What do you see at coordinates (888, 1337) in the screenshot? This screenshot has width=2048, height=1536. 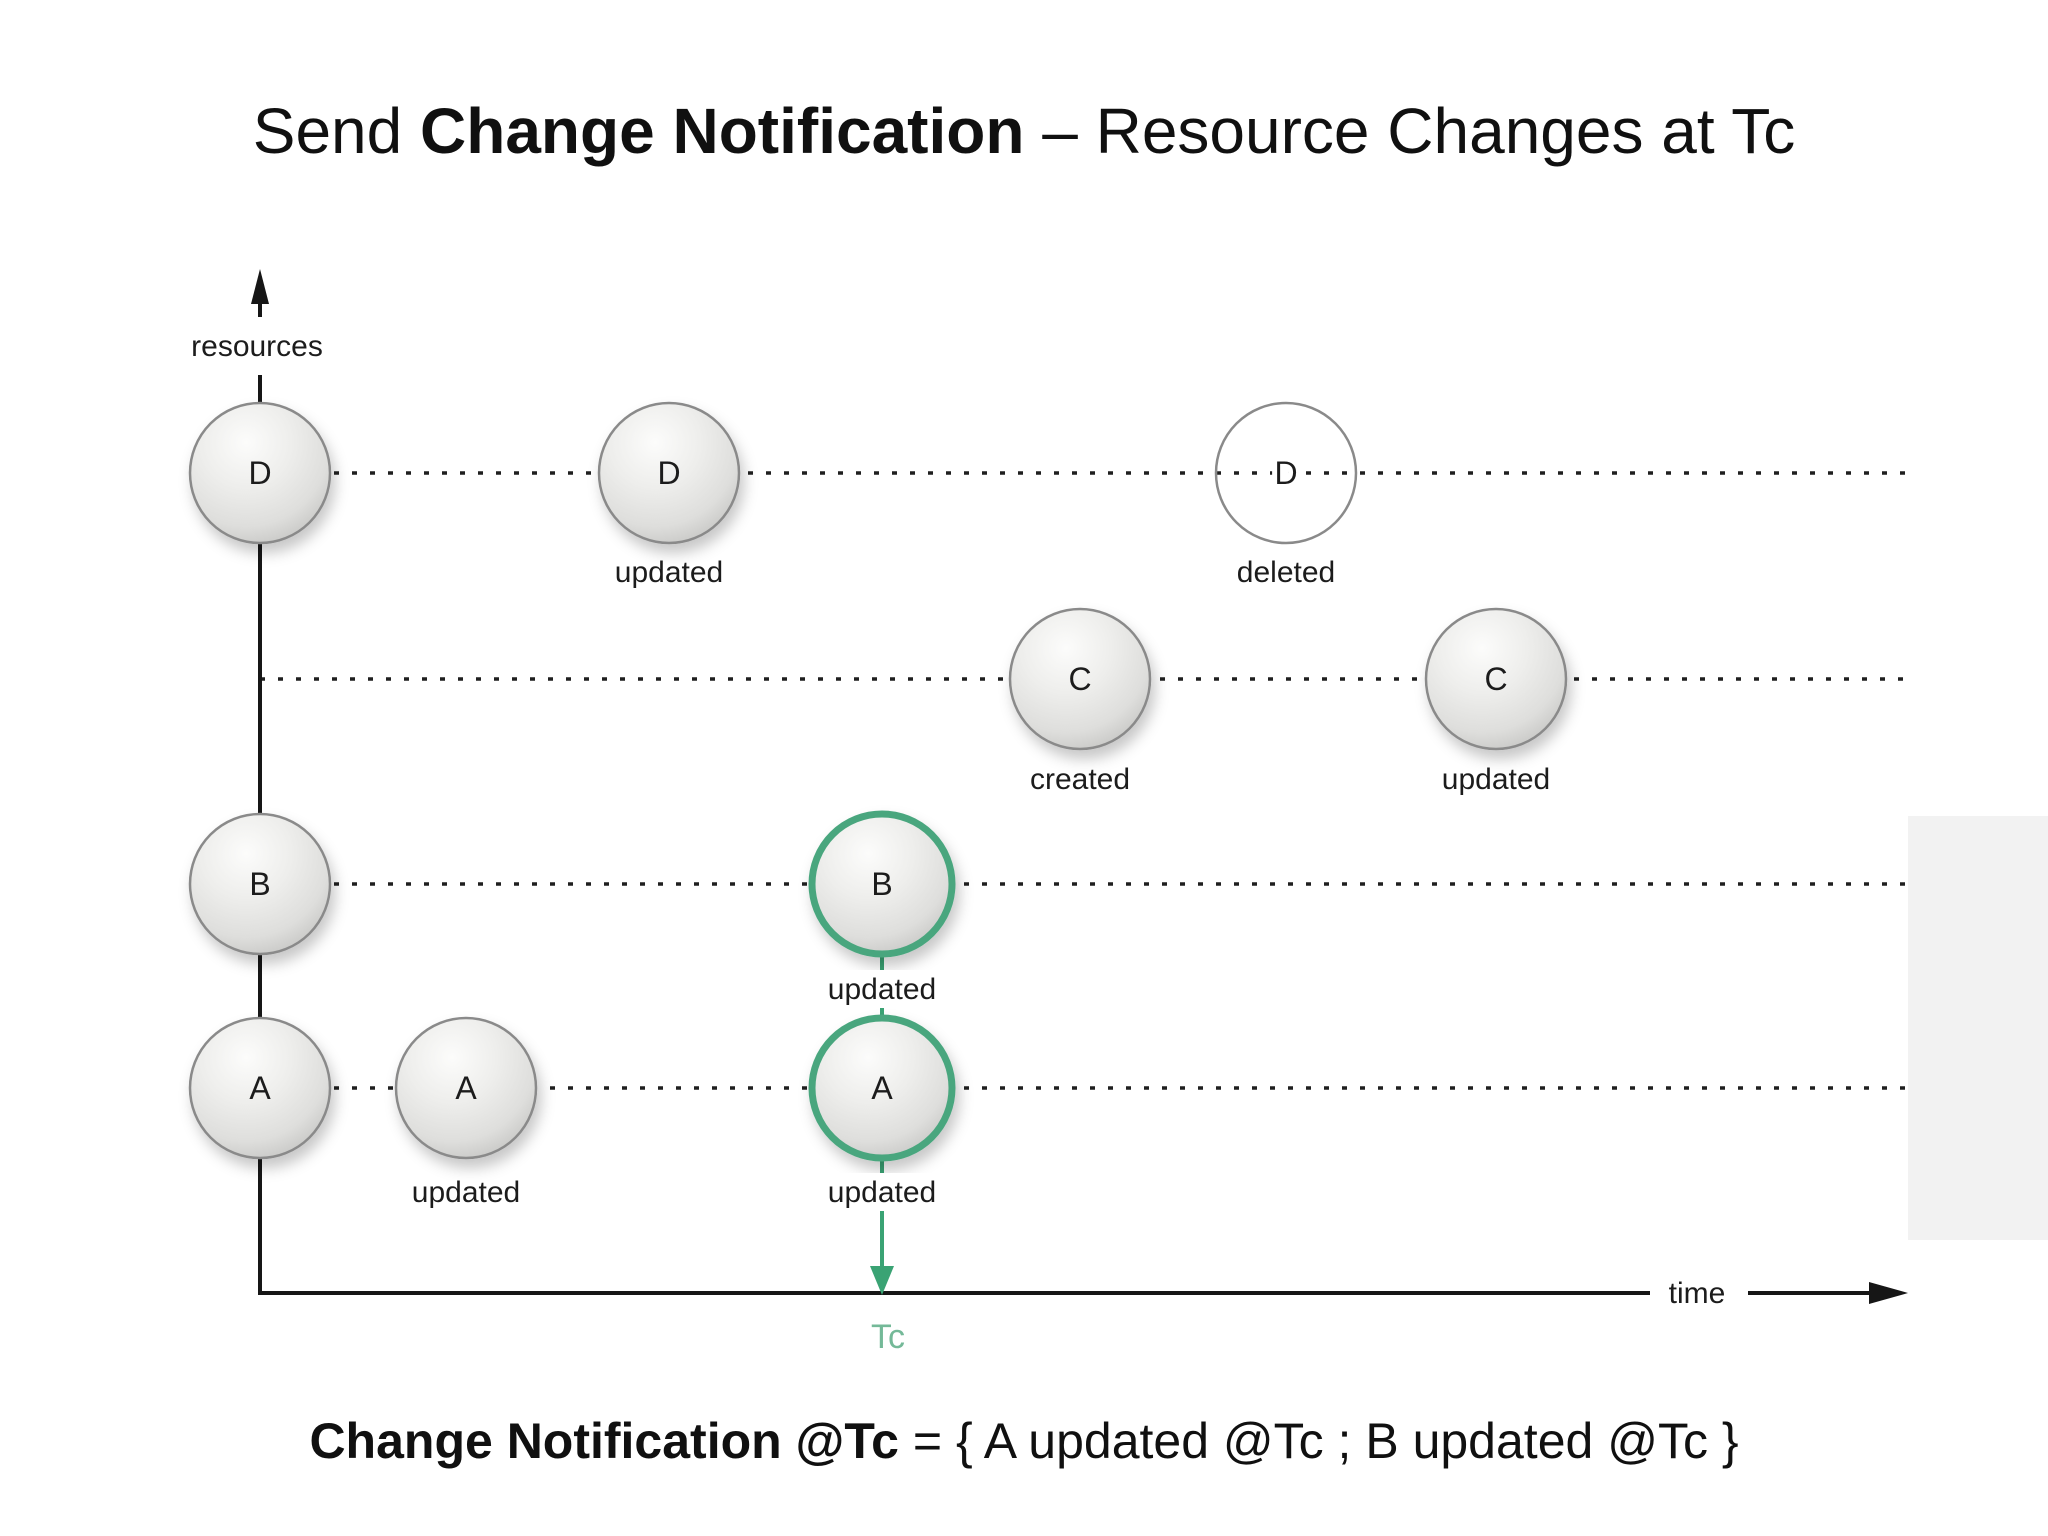 I see `tc-label: Tc` at bounding box center [888, 1337].